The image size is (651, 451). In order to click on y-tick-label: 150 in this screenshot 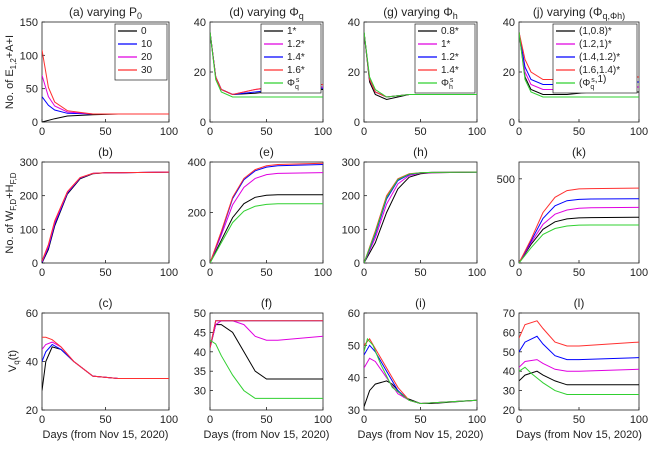, I will do `click(29, 23)`.